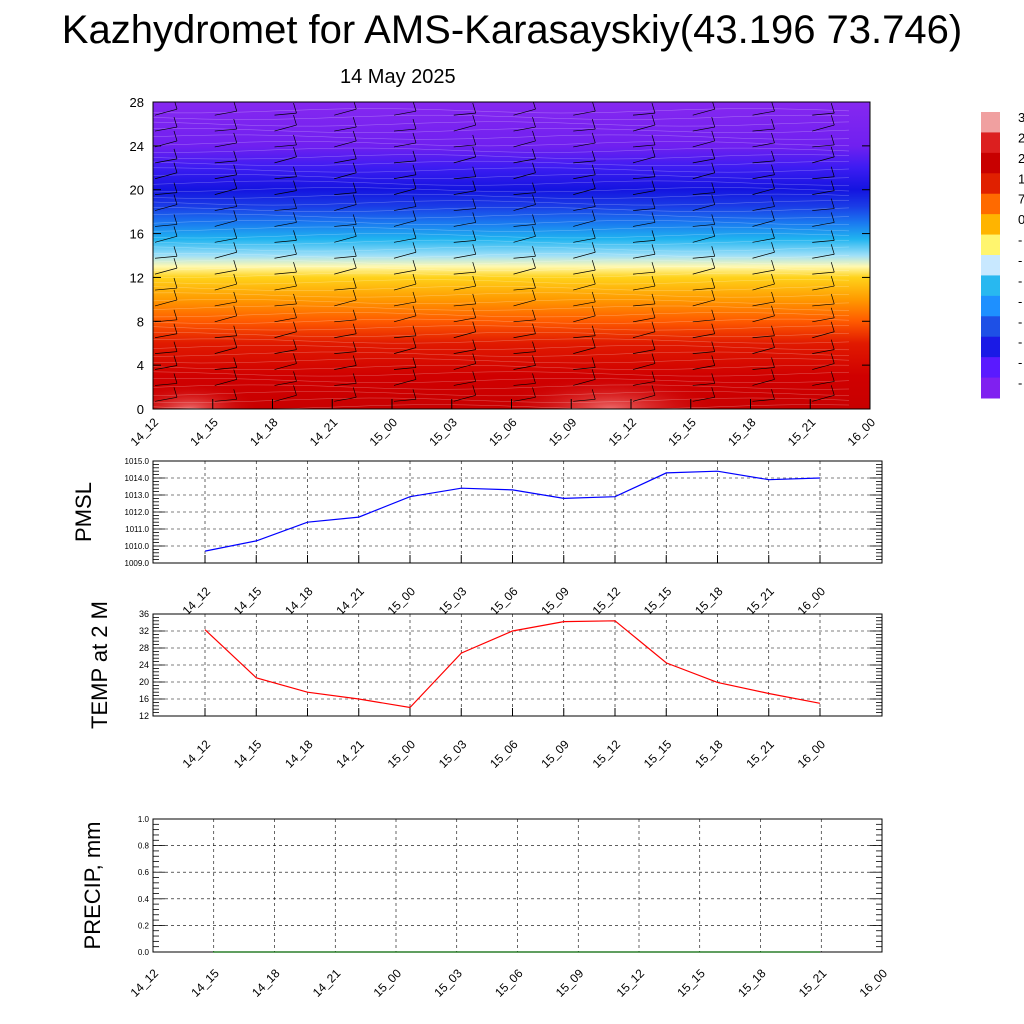 The width and height of the screenshot is (1024, 1024). Describe the element at coordinates (570, 983) in the screenshot. I see `precip-x-tick-label: 15_09` at that location.